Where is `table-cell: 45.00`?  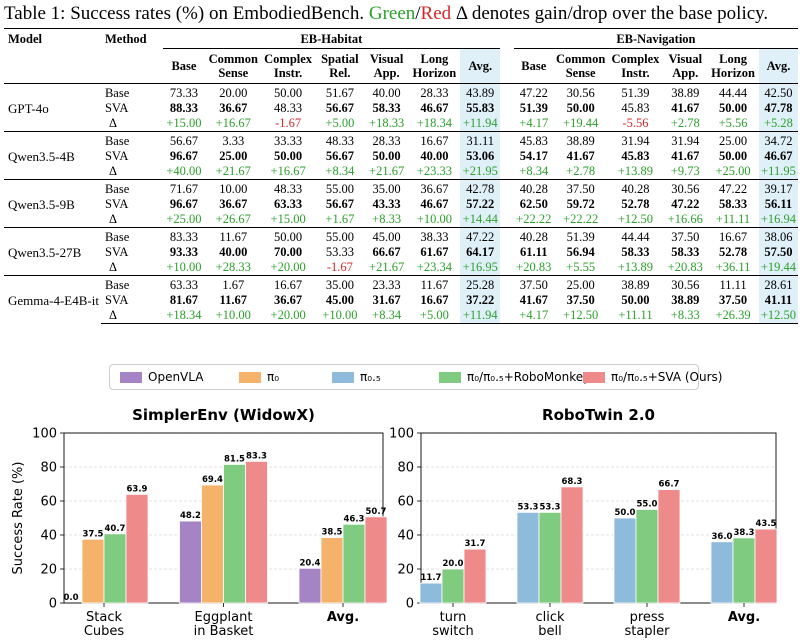
table-cell: 45.00 is located at coordinates (339, 300).